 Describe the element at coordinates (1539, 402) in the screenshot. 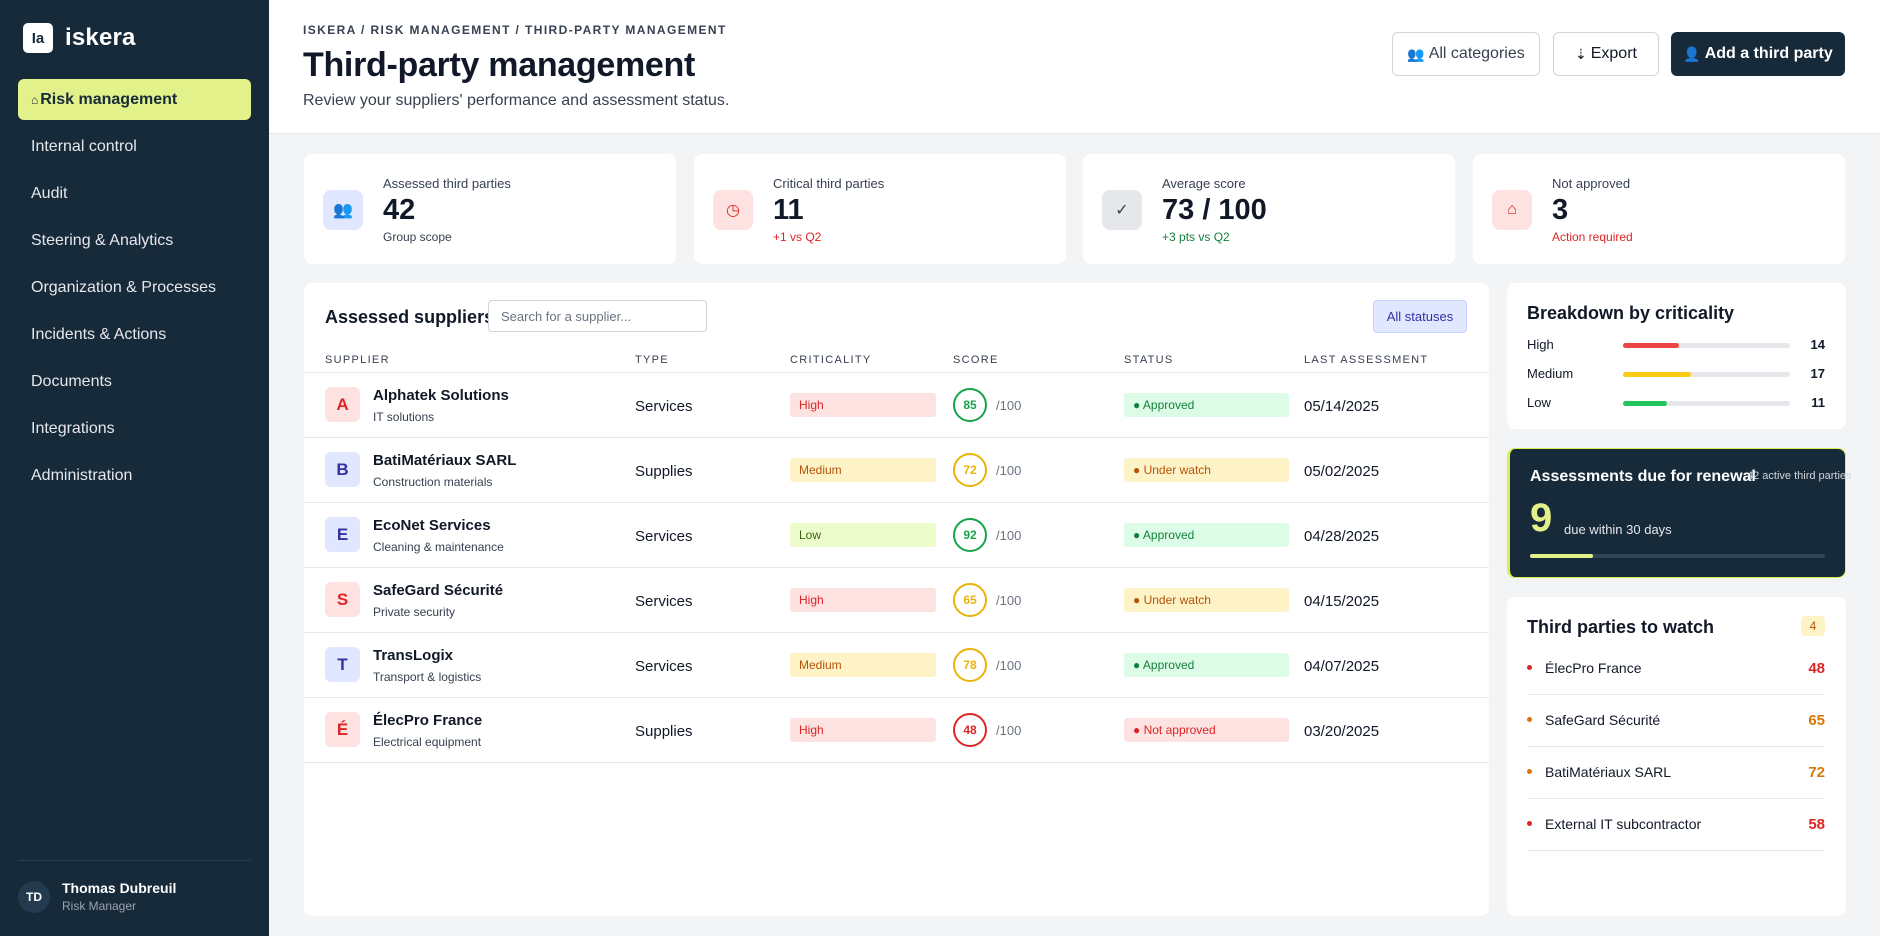

I see `breakdown-label: Low` at that location.